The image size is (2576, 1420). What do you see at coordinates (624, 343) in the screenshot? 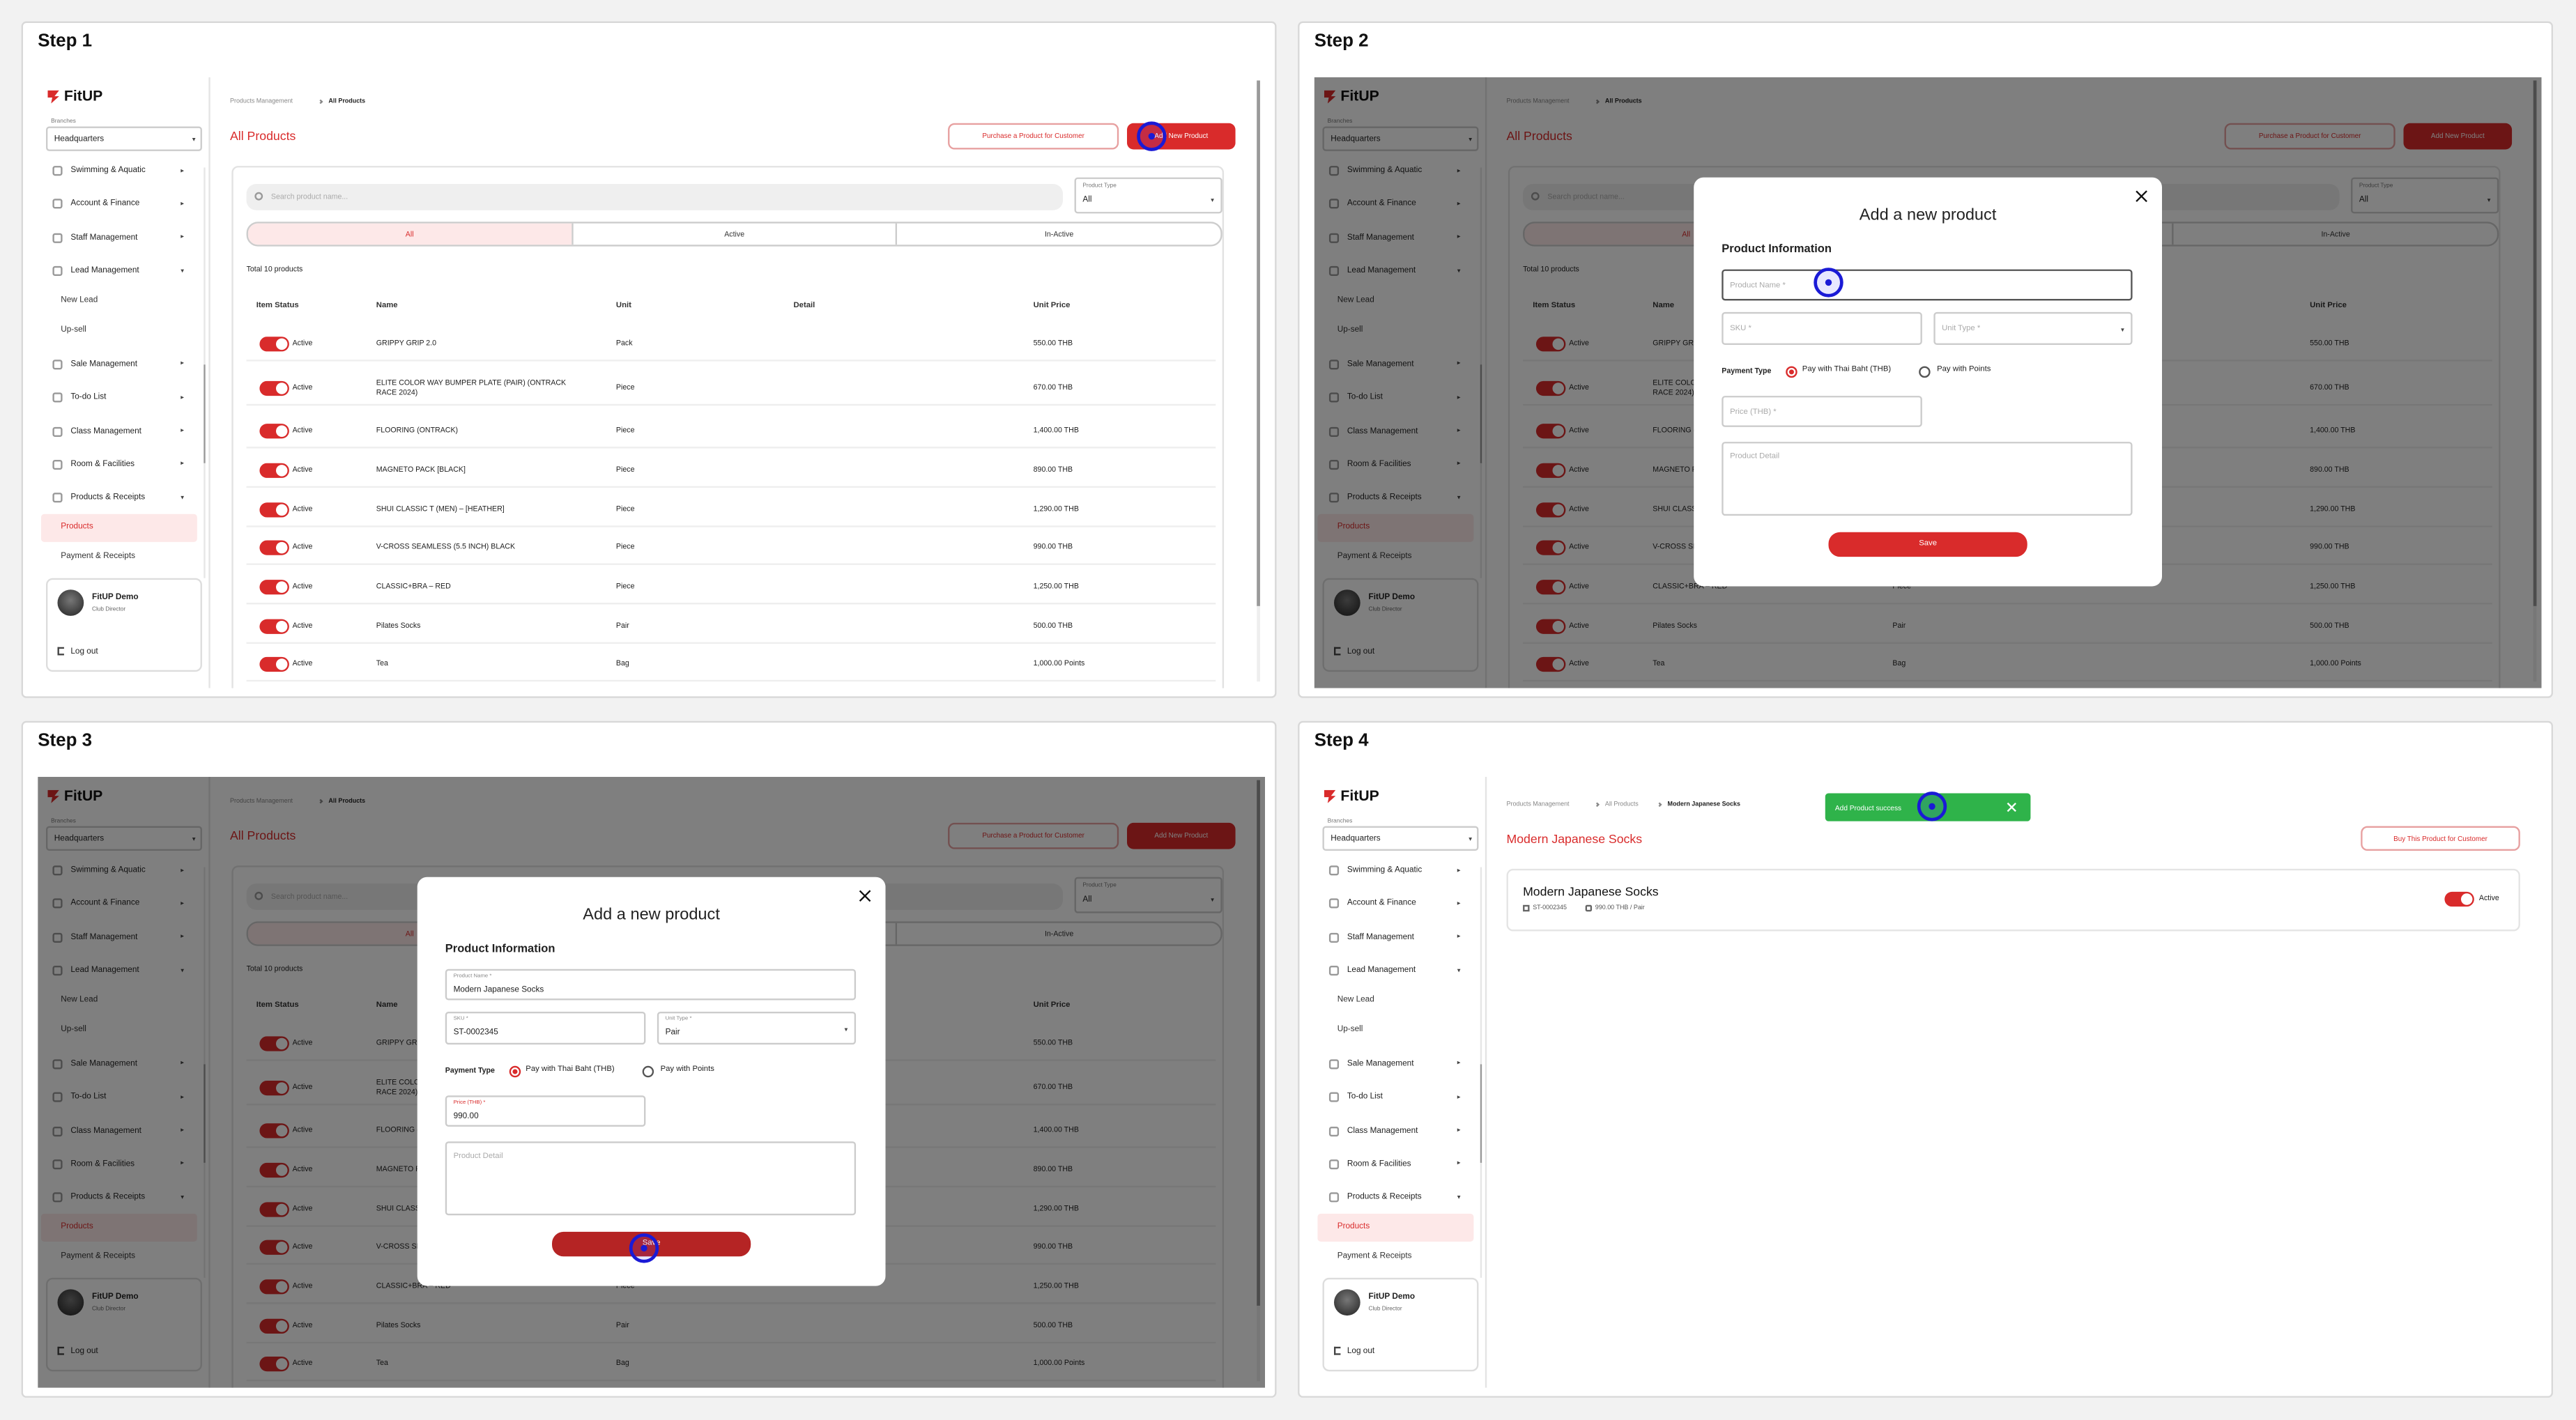
I see `row-unit: Pack` at bounding box center [624, 343].